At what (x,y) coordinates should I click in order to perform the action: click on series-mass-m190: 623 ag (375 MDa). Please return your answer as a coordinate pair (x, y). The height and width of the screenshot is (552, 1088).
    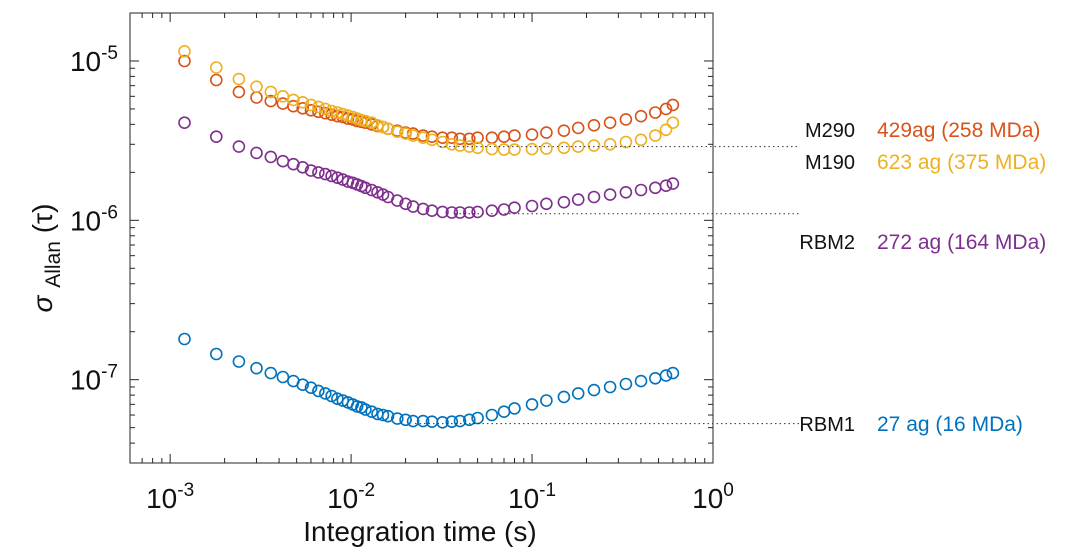
    Looking at the image, I should click on (961, 162).